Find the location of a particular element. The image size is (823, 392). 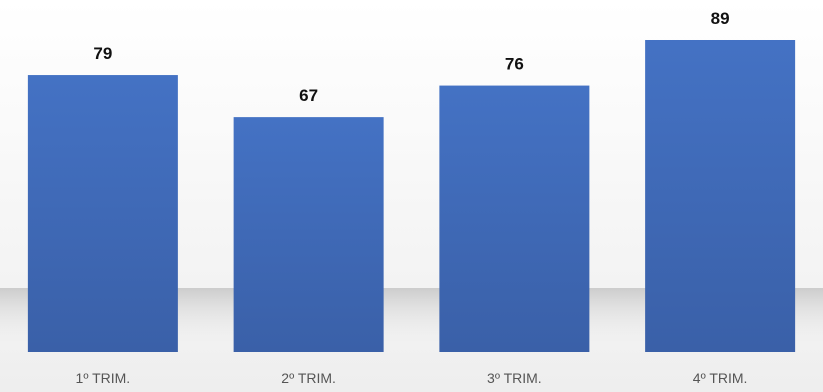

category-label-4: 4º TRIM. is located at coordinates (720, 378).